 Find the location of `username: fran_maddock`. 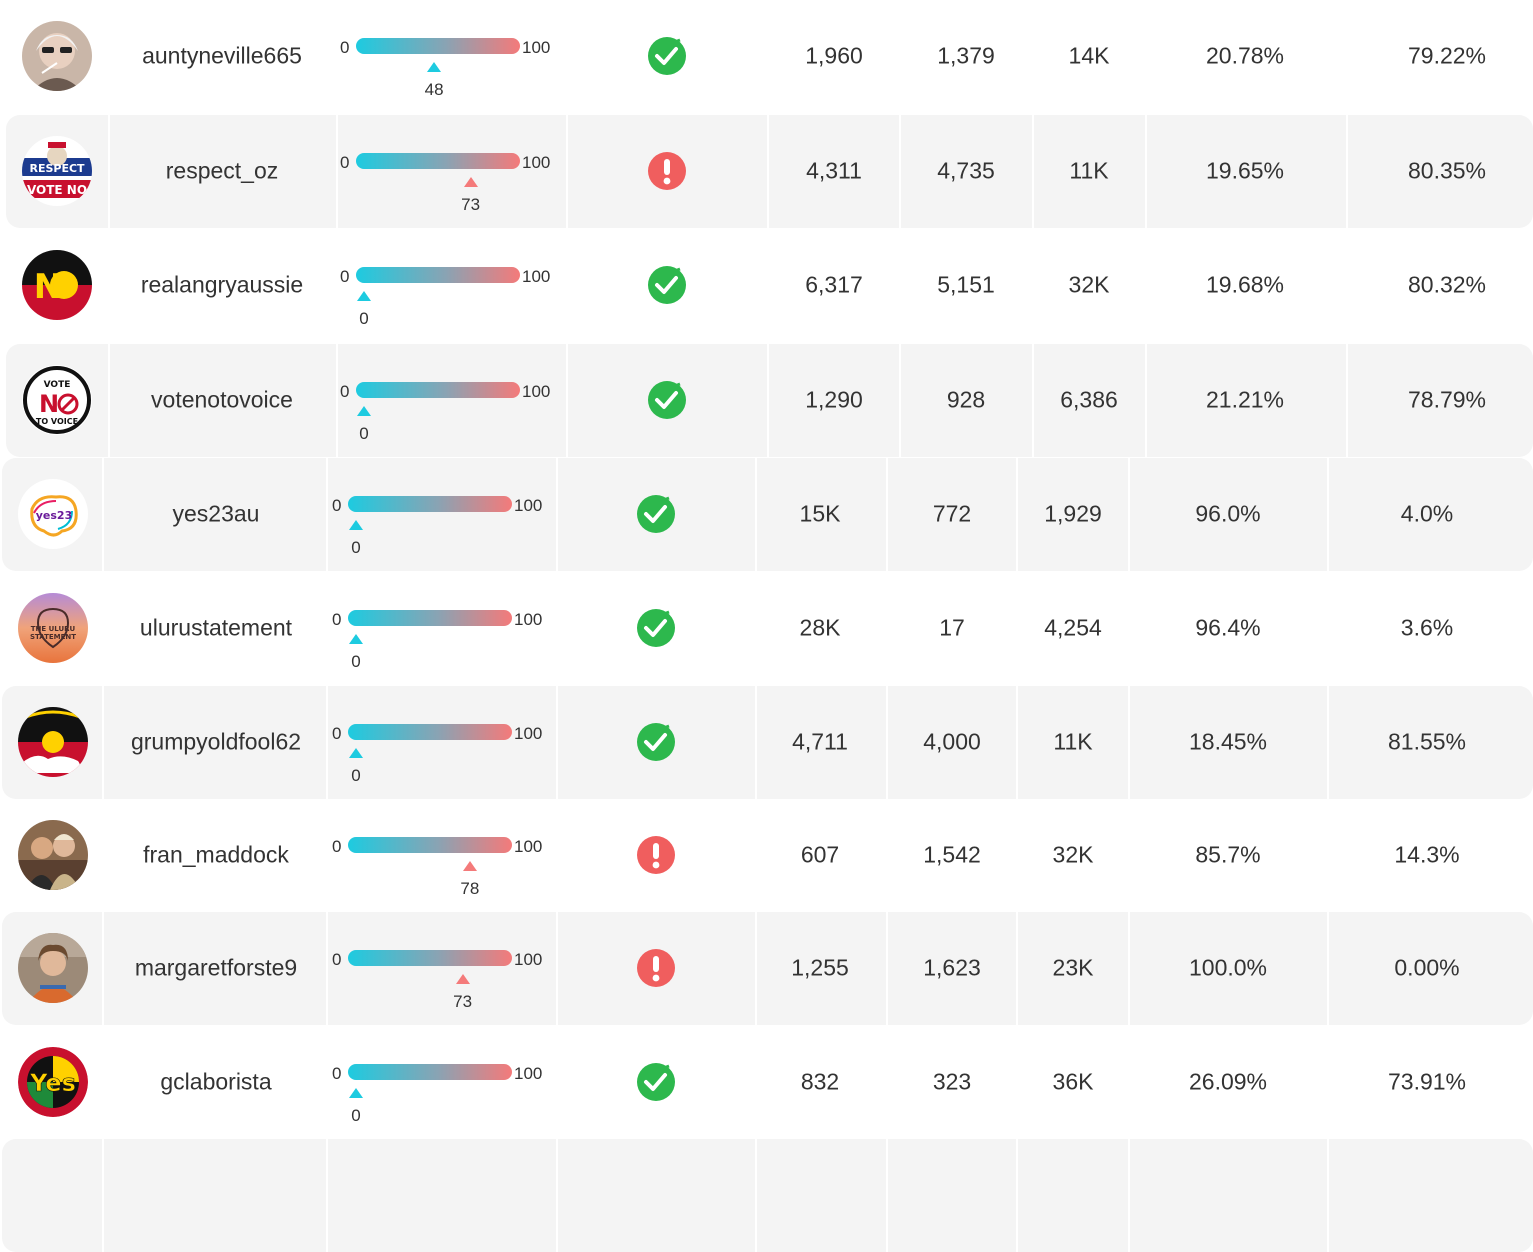

username: fran_maddock is located at coordinates (216, 854).